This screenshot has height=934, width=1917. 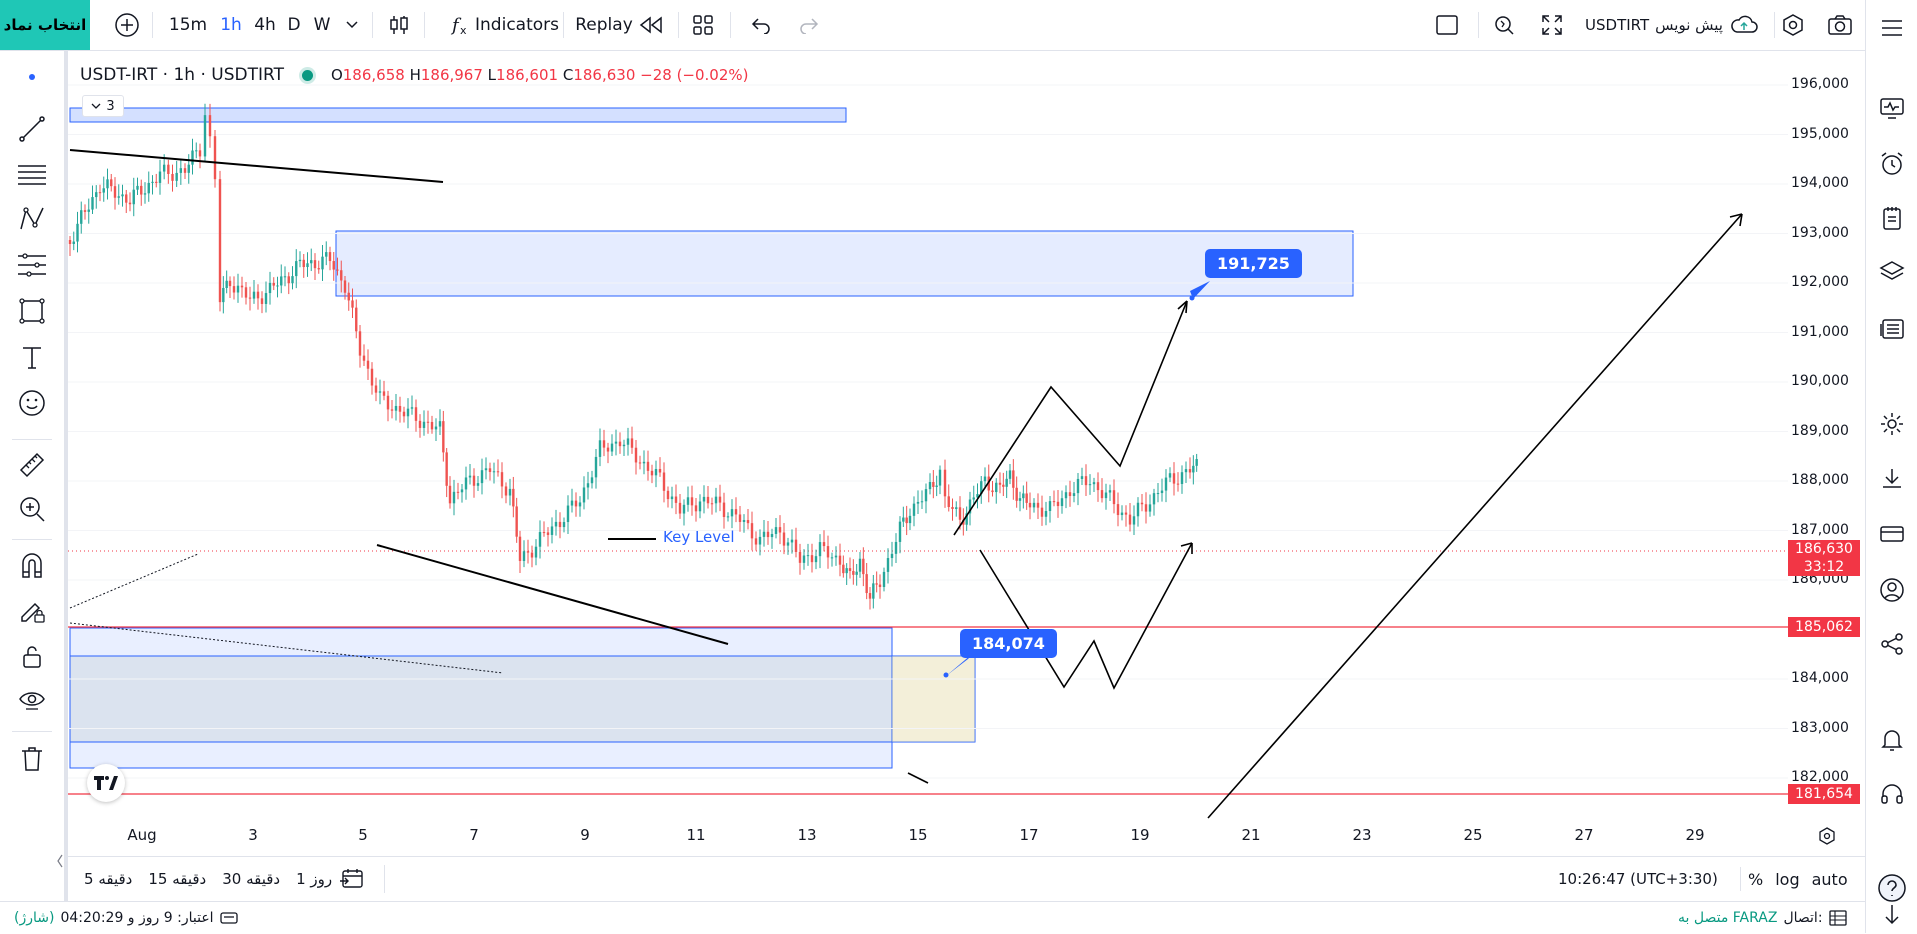 What do you see at coordinates (1892, 424) in the screenshot?
I see `gear-icon` at bounding box center [1892, 424].